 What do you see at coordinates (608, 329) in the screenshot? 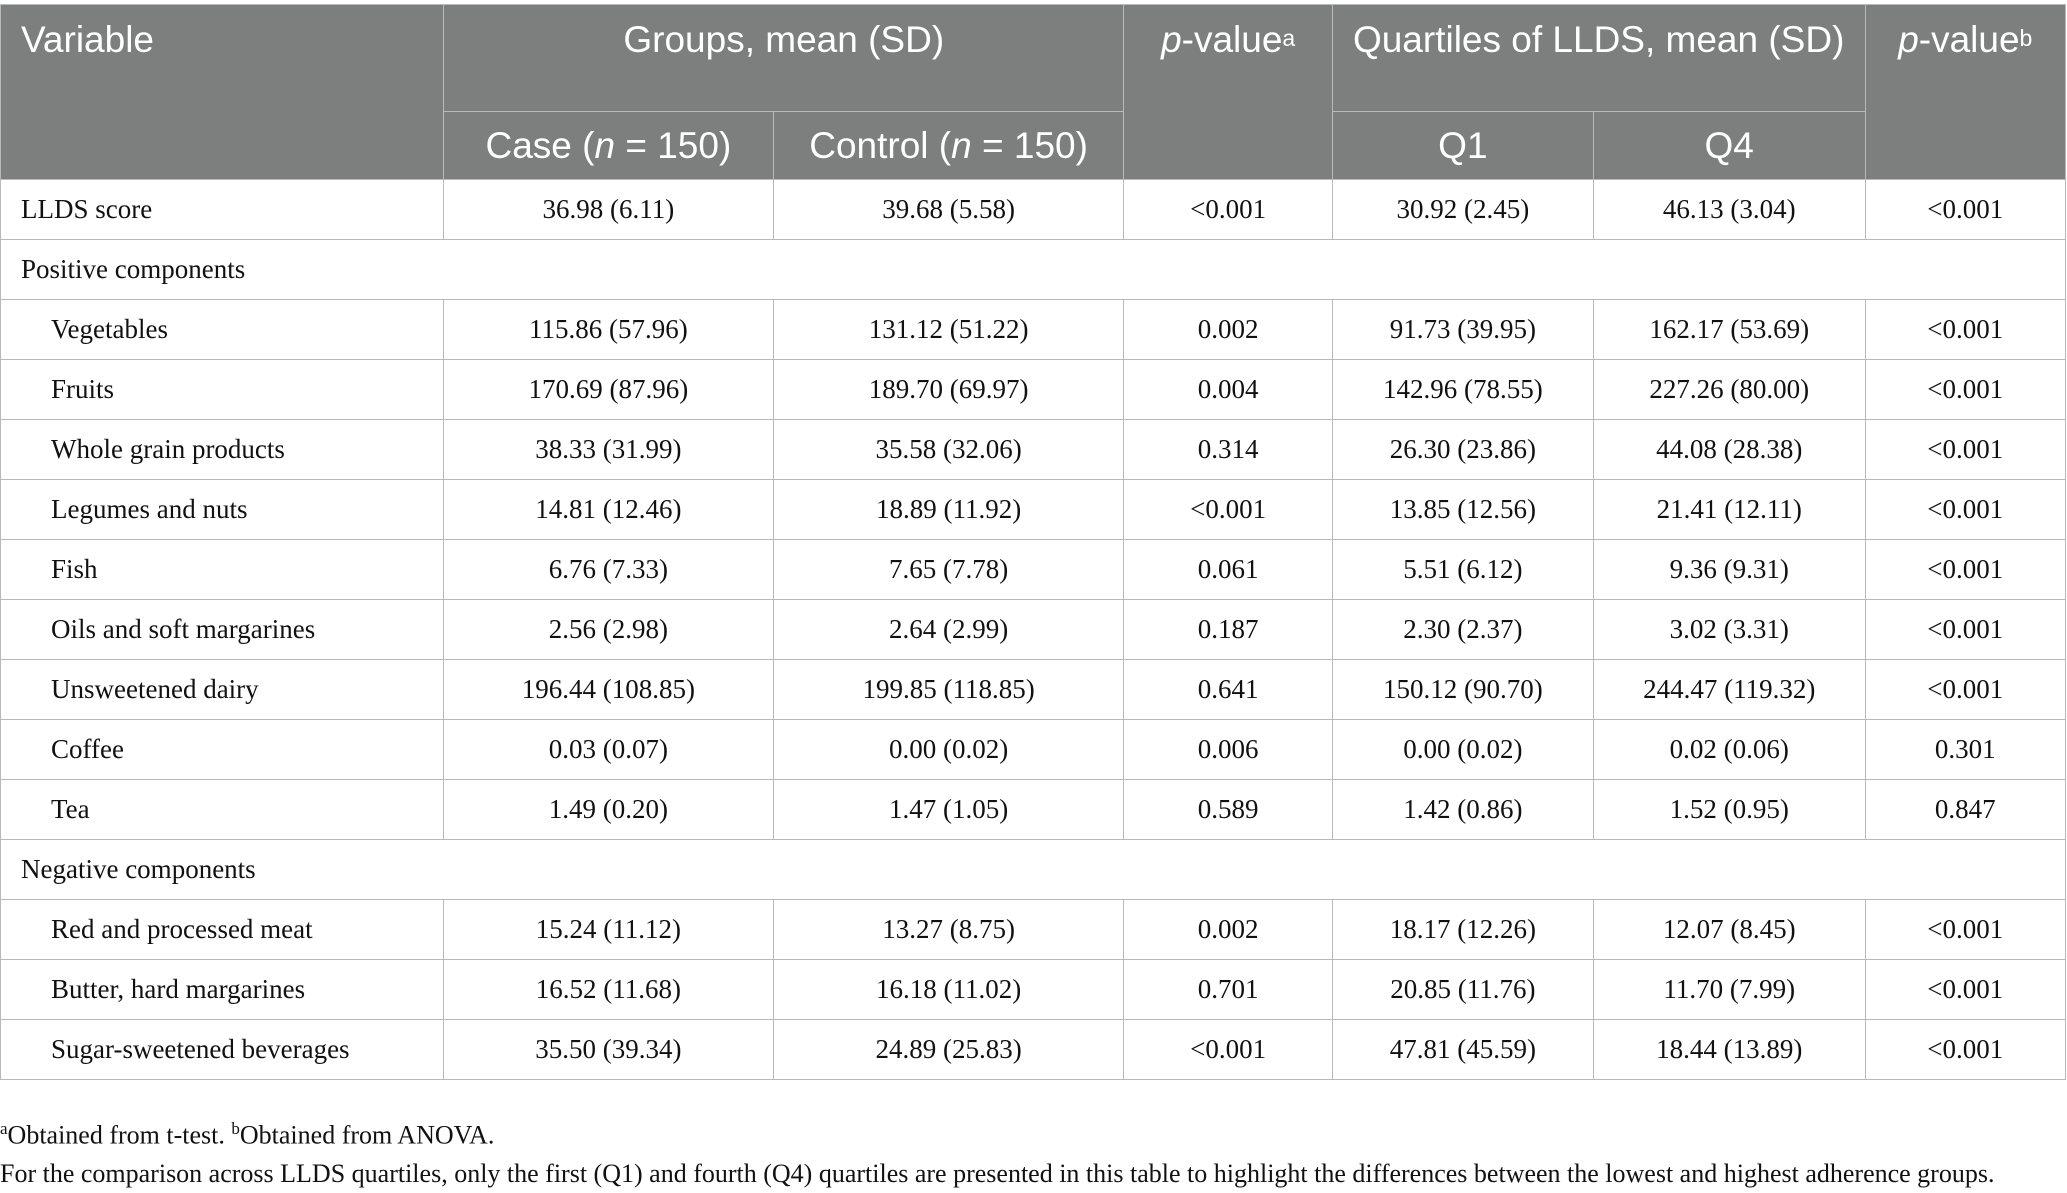
I see `cell-case: 115.86 (57.96)` at bounding box center [608, 329].